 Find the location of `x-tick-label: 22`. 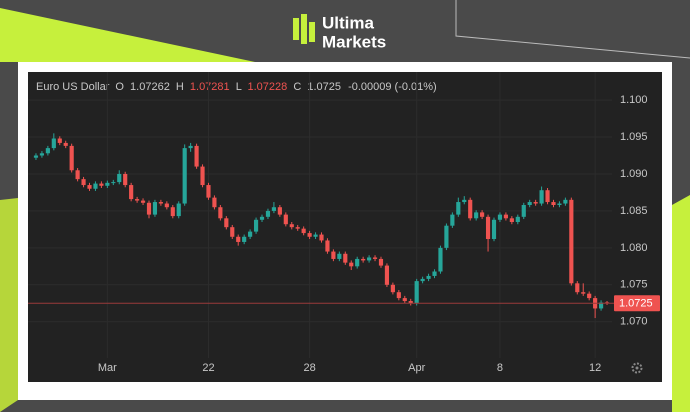

x-tick-label: 22 is located at coordinates (208, 368).